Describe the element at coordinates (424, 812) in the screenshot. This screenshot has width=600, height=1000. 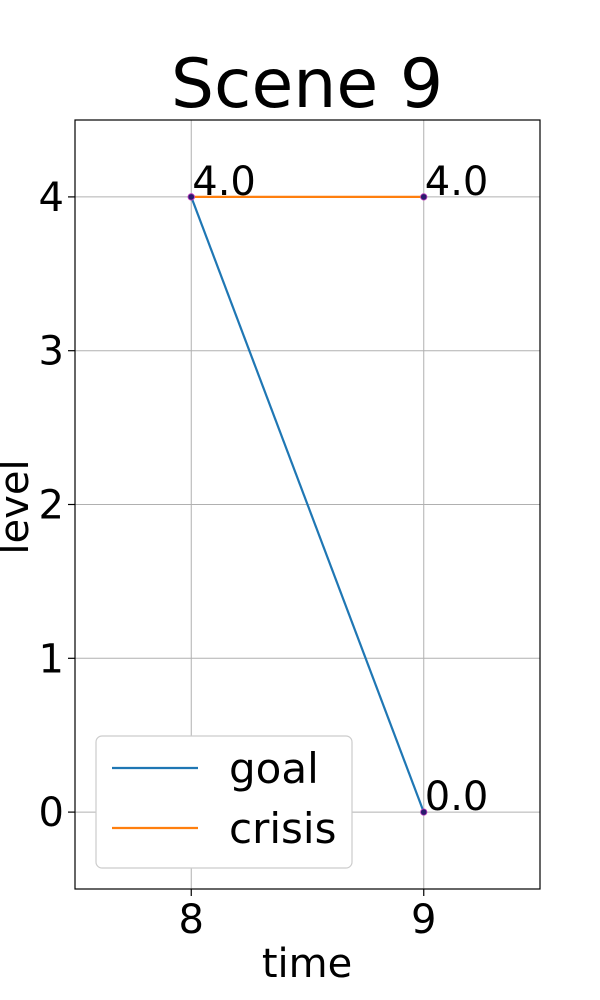
I see `data-point-goal` at that location.